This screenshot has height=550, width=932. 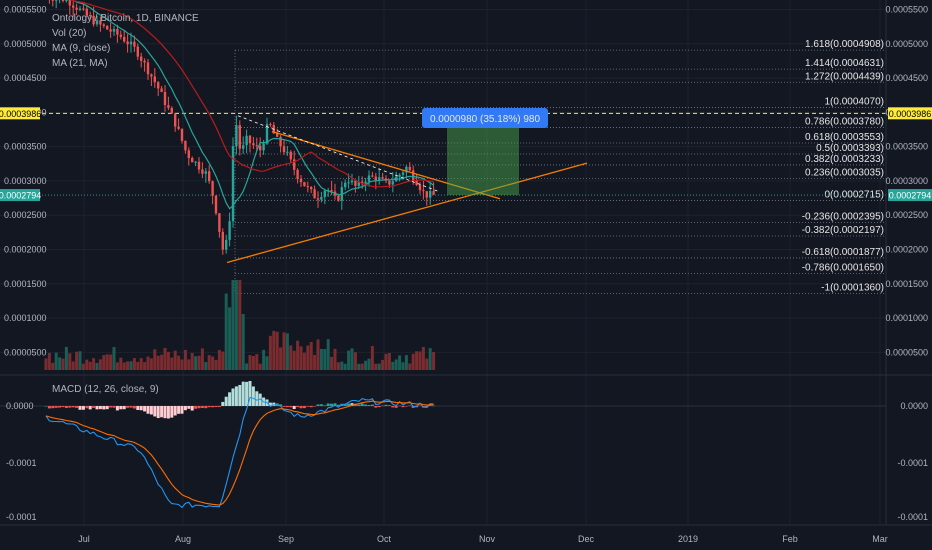 What do you see at coordinates (844, 173) in the screenshot?
I see `fib-level-label: 0.236(0.0003035)` at bounding box center [844, 173].